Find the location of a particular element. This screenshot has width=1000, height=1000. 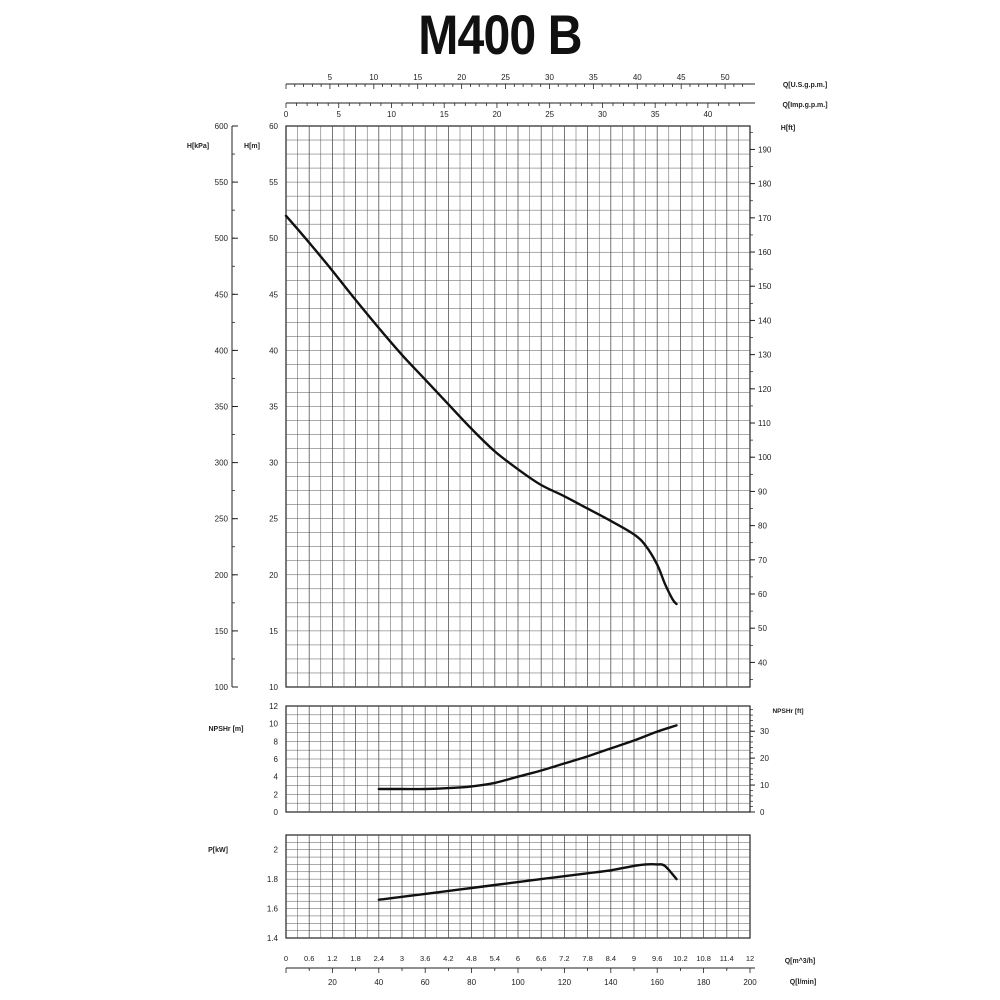

ft-tick-label: 40 is located at coordinates (762, 662).